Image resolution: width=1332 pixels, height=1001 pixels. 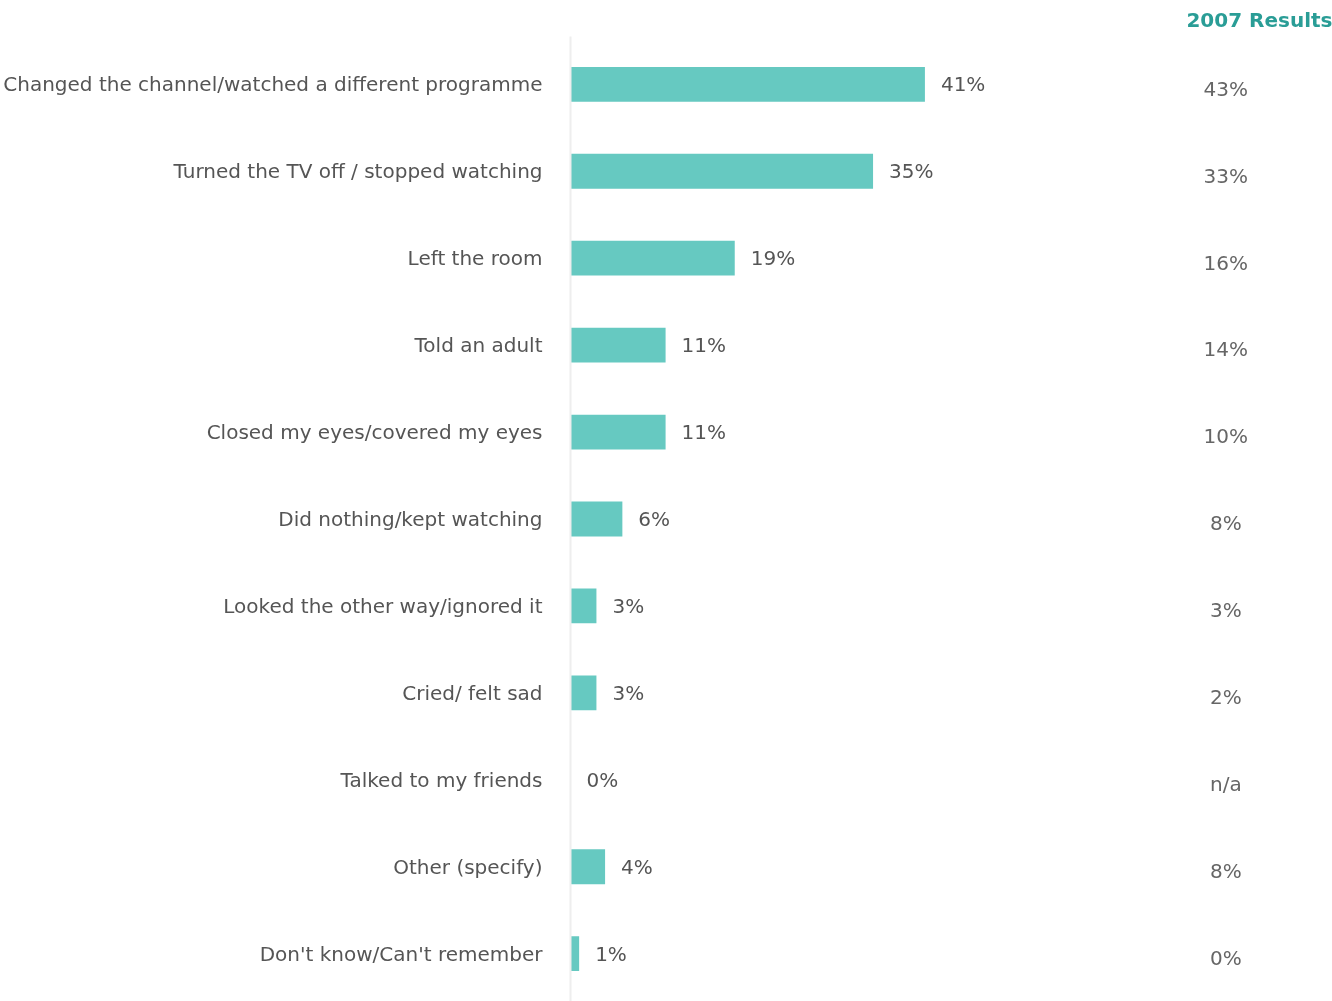 I want to click on y-tick-label: Told an adult, so click(x=478, y=345).